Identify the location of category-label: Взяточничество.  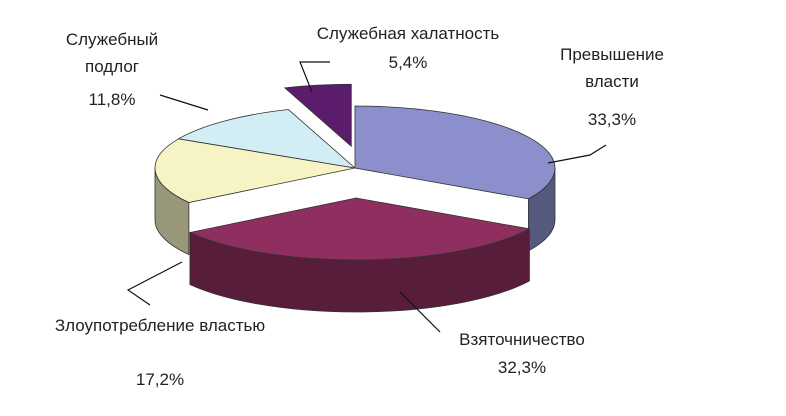
(522, 339).